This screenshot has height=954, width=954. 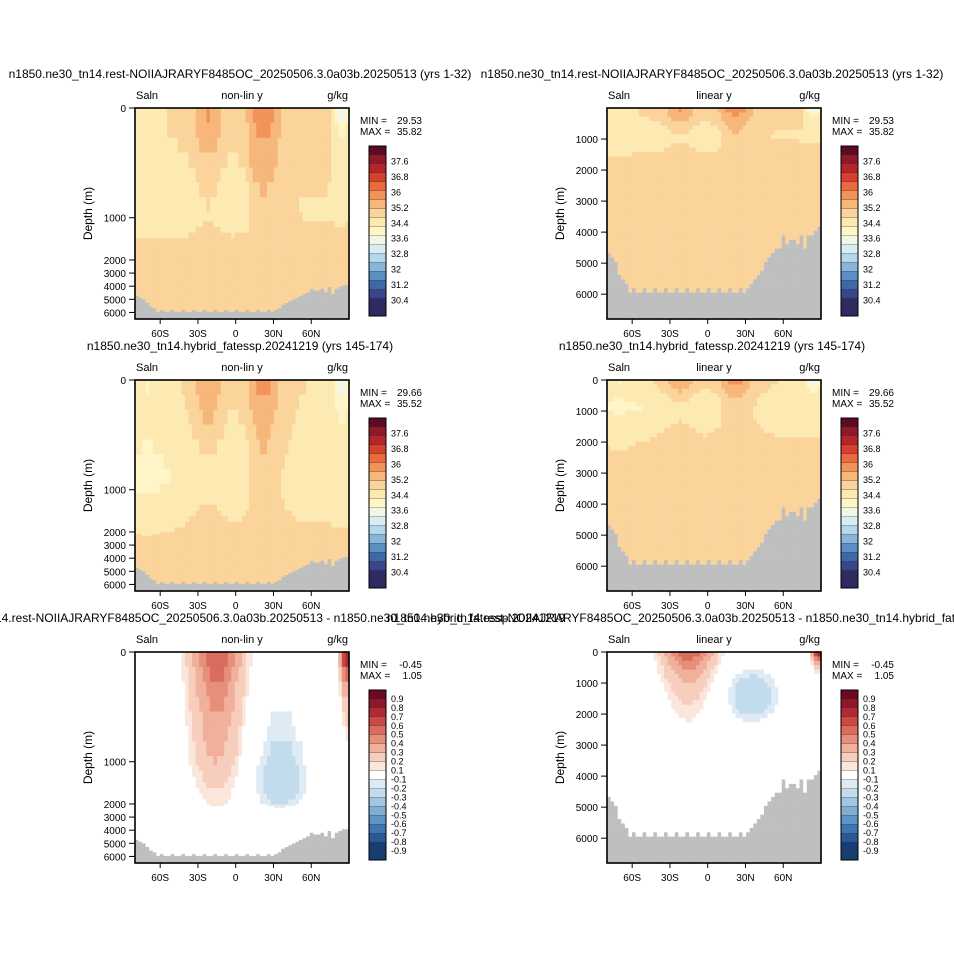 What do you see at coordinates (377, 285) in the screenshot?
I see `colorbar-swatch` at bounding box center [377, 285].